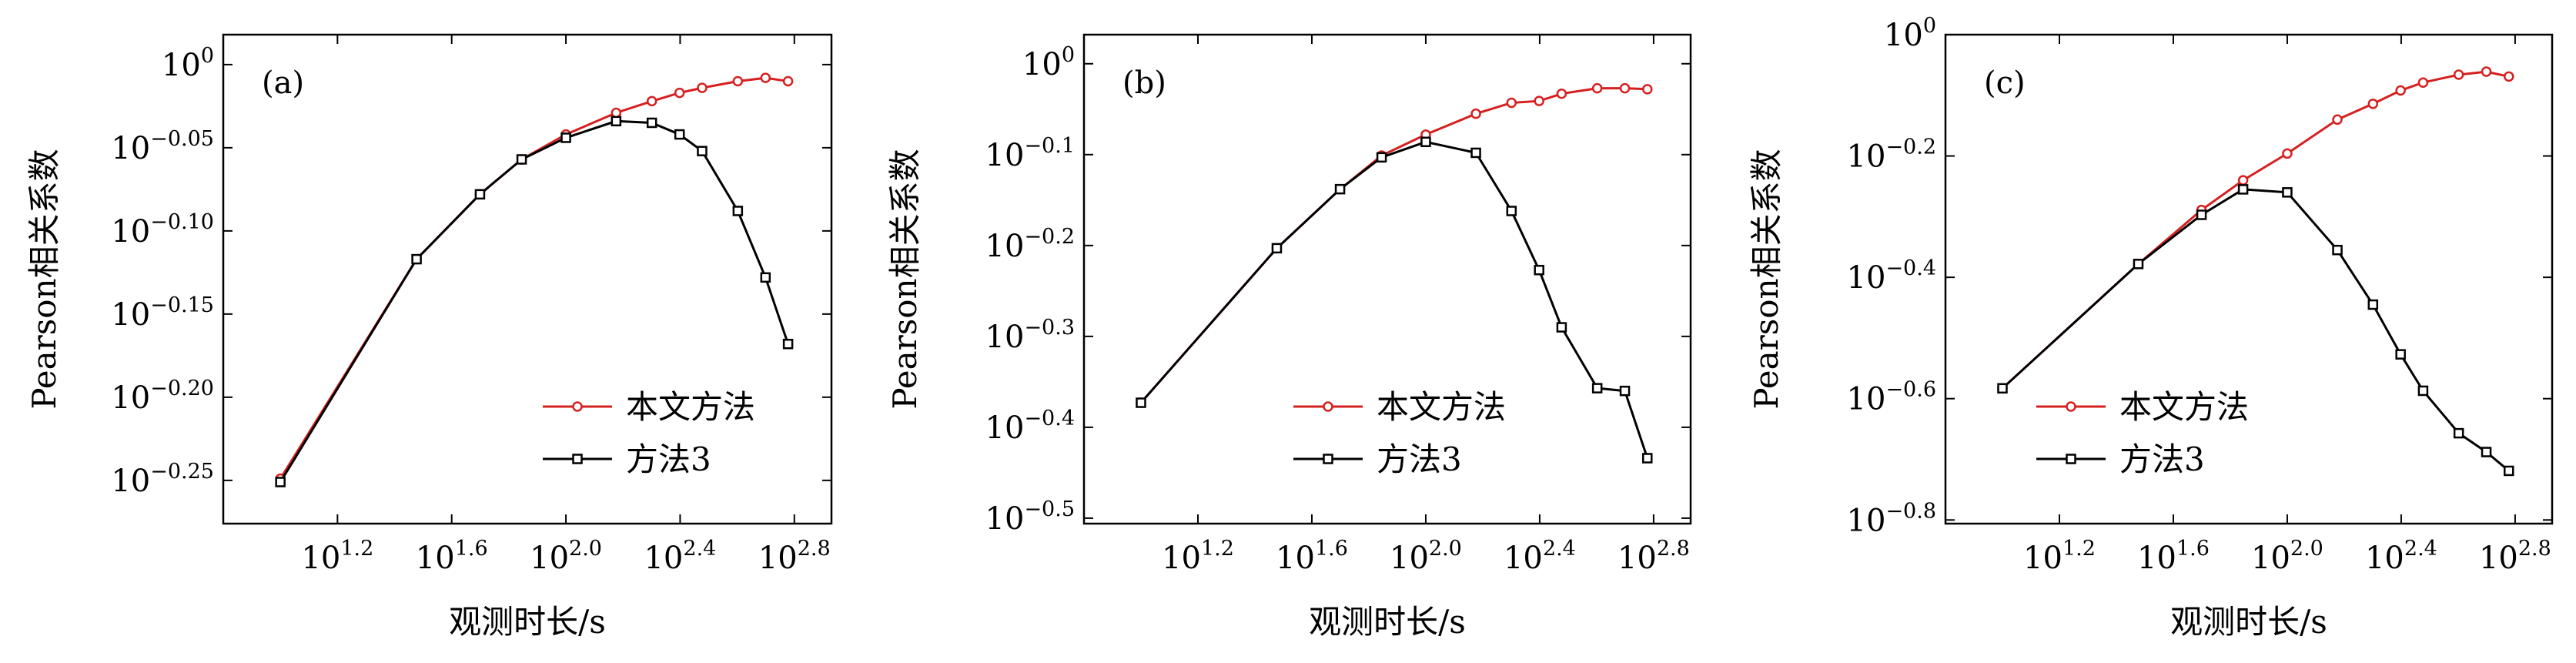 This screenshot has width=2576, height=663. I want to click on y-tick-label-exp: −0.6, so click(1910, 390).